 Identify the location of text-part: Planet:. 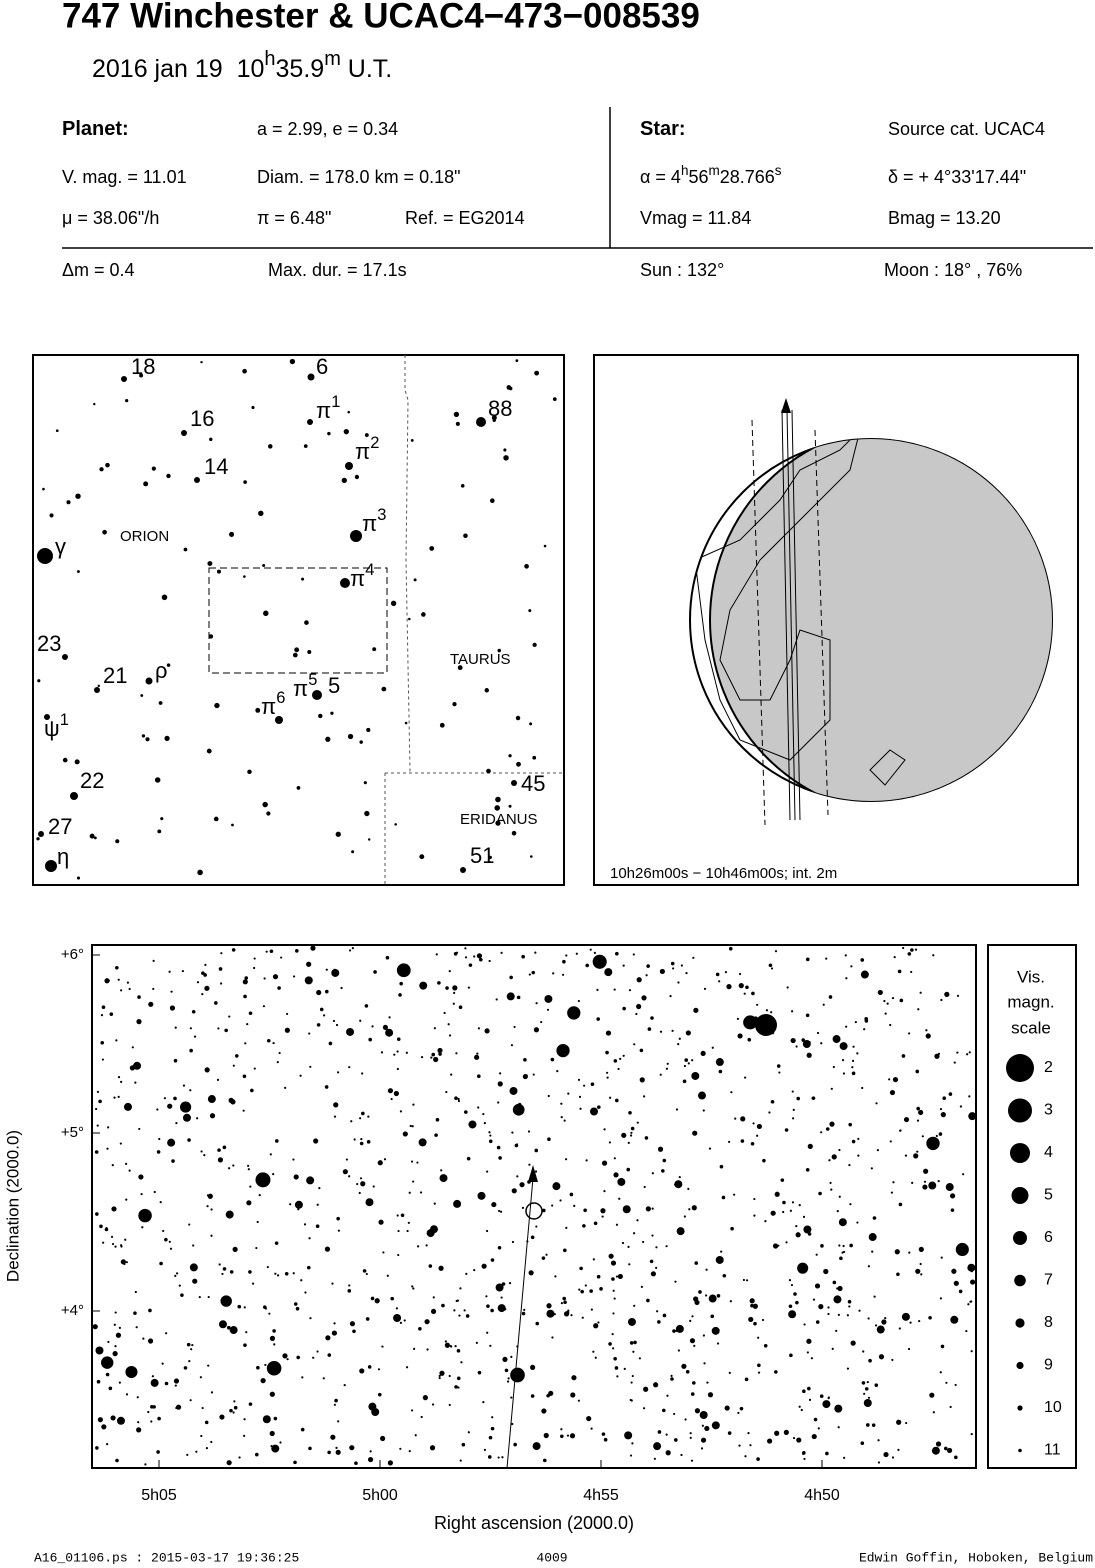
(95, 129).